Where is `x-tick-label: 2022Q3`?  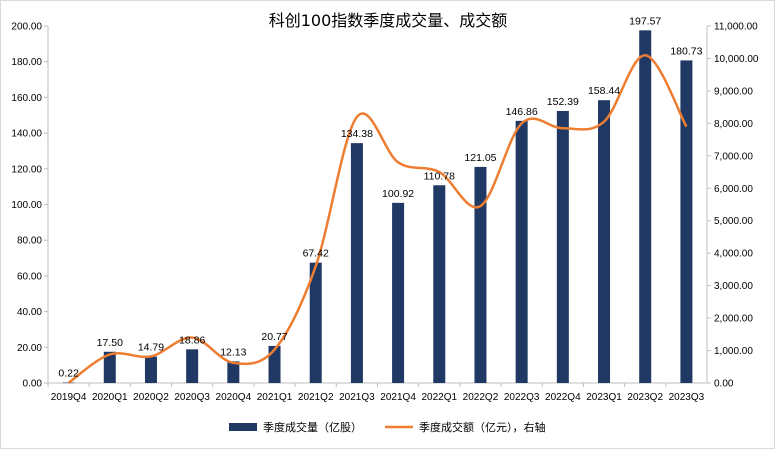
x-tick-label: 2022Q3 is located at coordinates (522, 397).